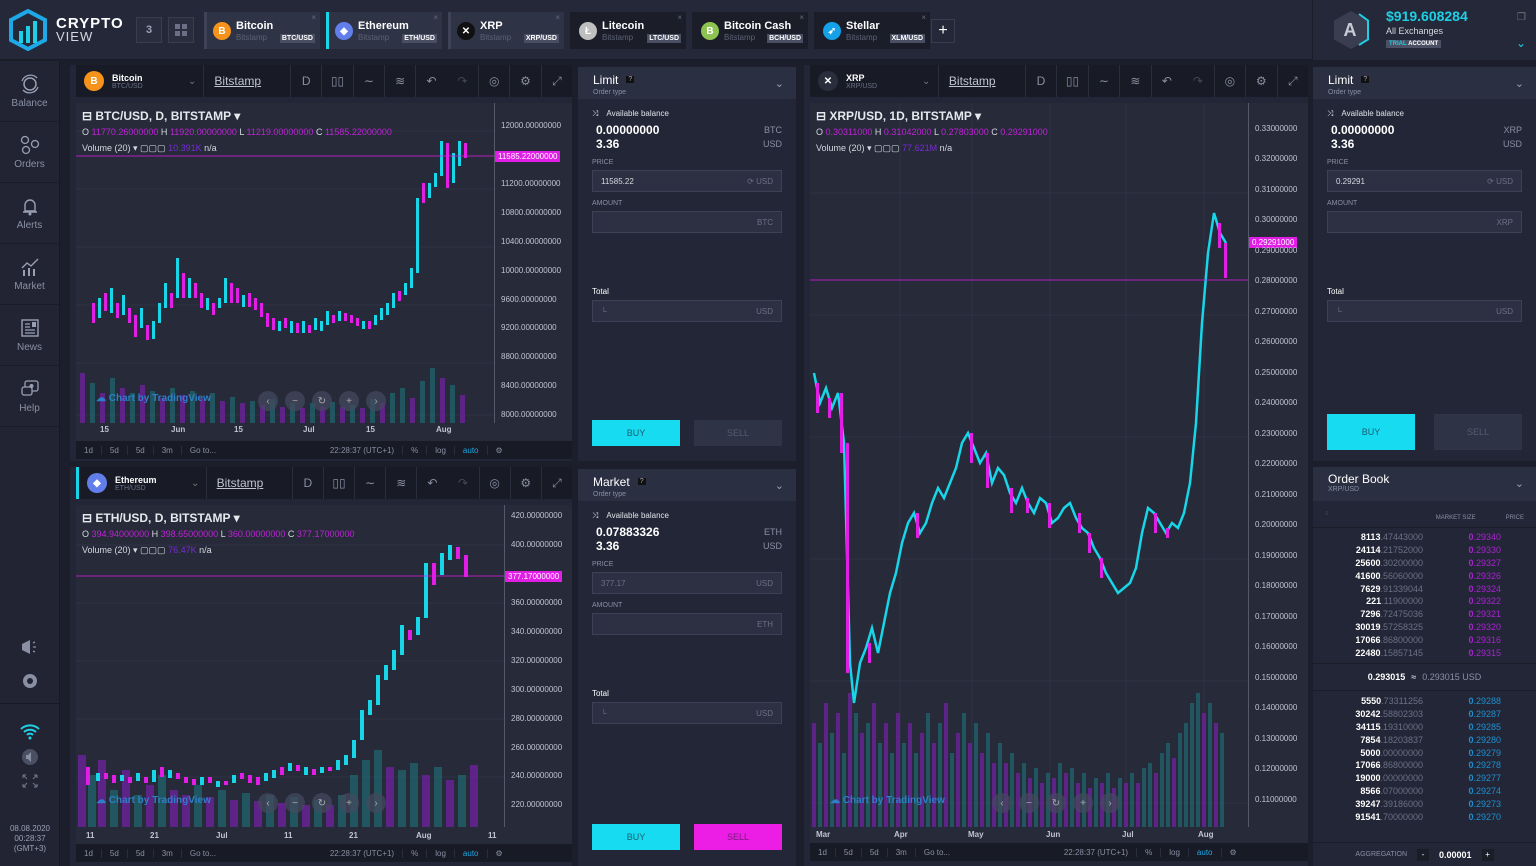 This screenshot has width=1536, height=866. What do you see at coordinates (1424, 222) in the screenshot?
I see `amount-input: XRP` at bounding box center [1424, 222].